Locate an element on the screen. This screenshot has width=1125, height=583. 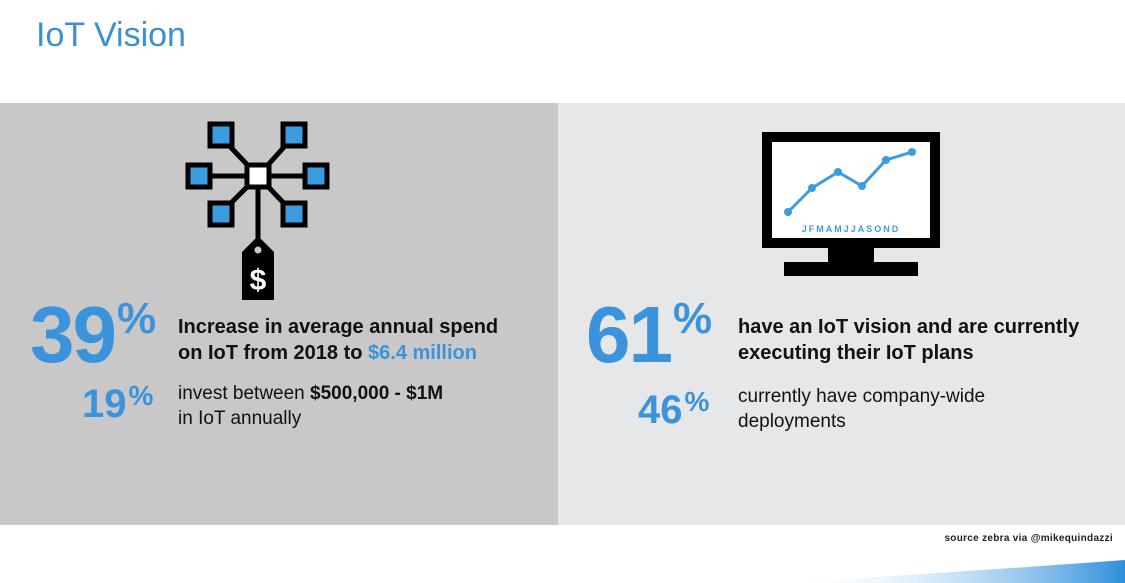
right-sub-stat: 46% is located at coordinates (673, 410).